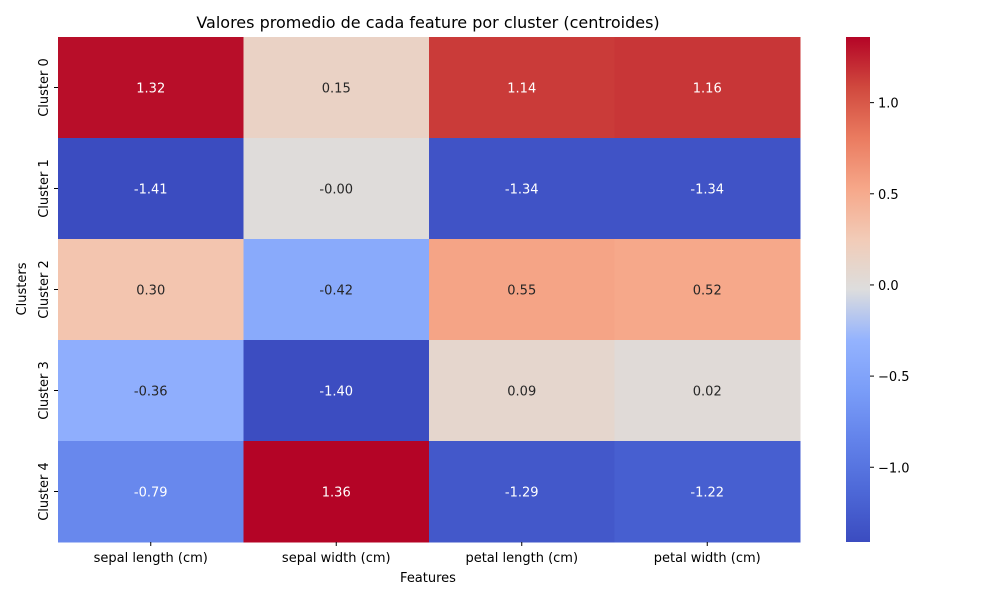 The width and height of the screenshot is (1000, 600). Describe the element at coordinates (151, 558) in the screenshot. I see `x-tick-label: sepal length (cm)` at that location.